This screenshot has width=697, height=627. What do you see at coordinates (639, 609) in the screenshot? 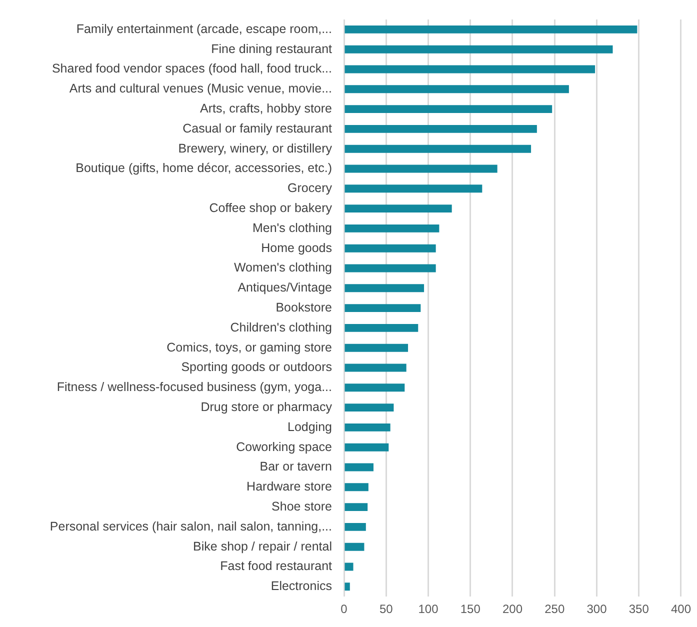
I see `x-tick-label: 350` at bounding box center [639, 609].